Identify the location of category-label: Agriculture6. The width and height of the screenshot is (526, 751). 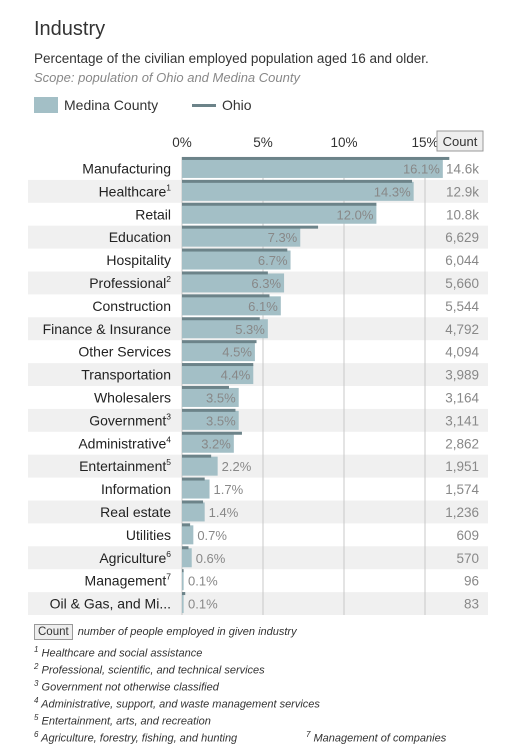
(135, 557).